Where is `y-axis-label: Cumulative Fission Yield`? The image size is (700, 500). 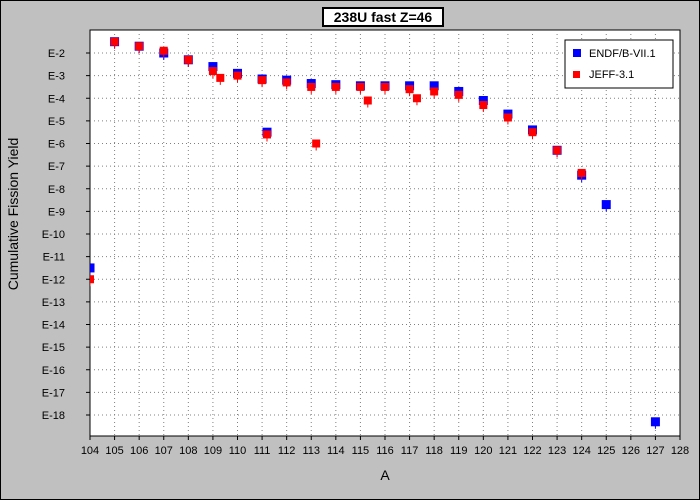
y-axis-label: Cumulative Fission Yield is located at coordinates (13, 214).